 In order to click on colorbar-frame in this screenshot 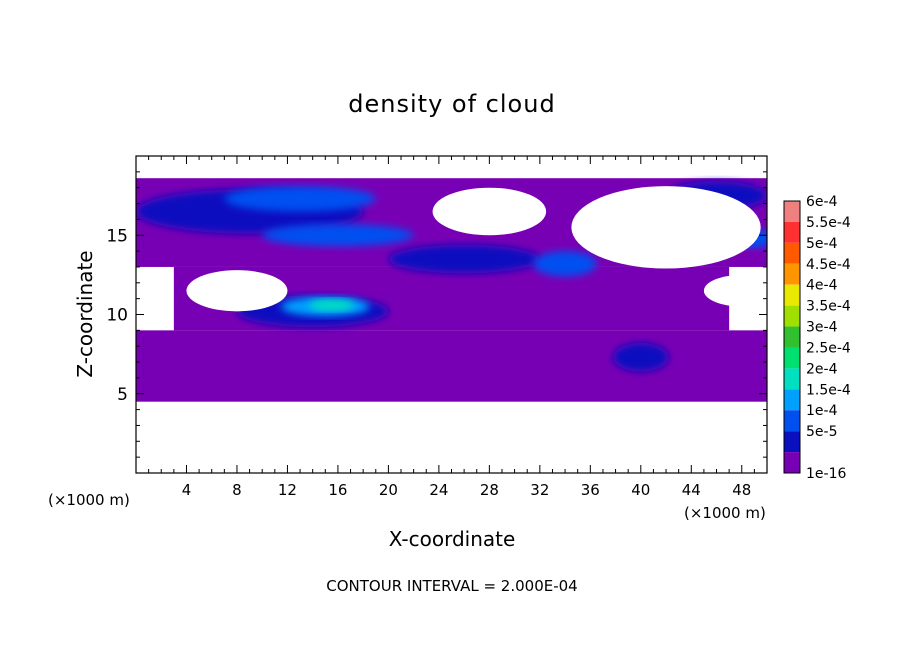, I will do `click(792, 337)`.